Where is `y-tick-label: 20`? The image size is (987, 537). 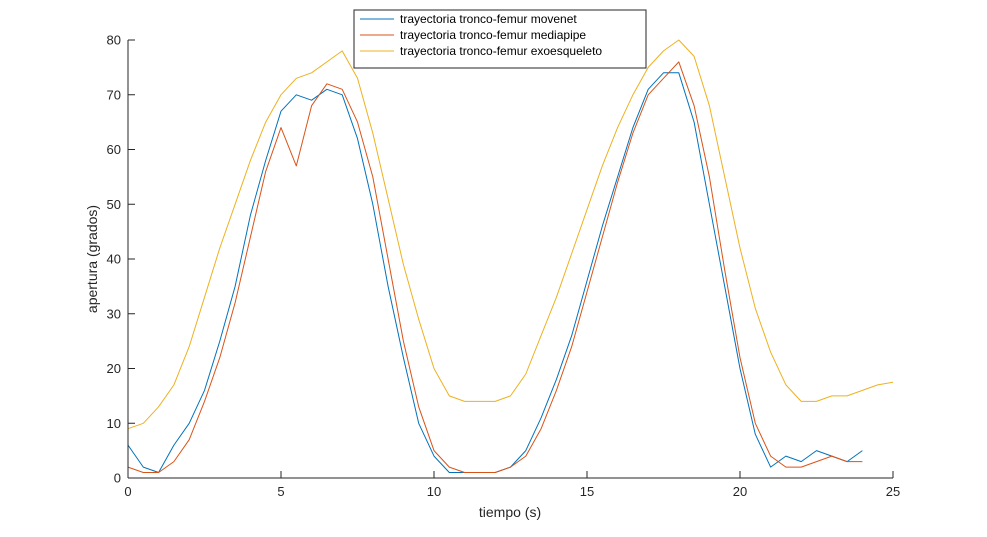 y-tick-label: 20 is located at coordinates (114, 368).